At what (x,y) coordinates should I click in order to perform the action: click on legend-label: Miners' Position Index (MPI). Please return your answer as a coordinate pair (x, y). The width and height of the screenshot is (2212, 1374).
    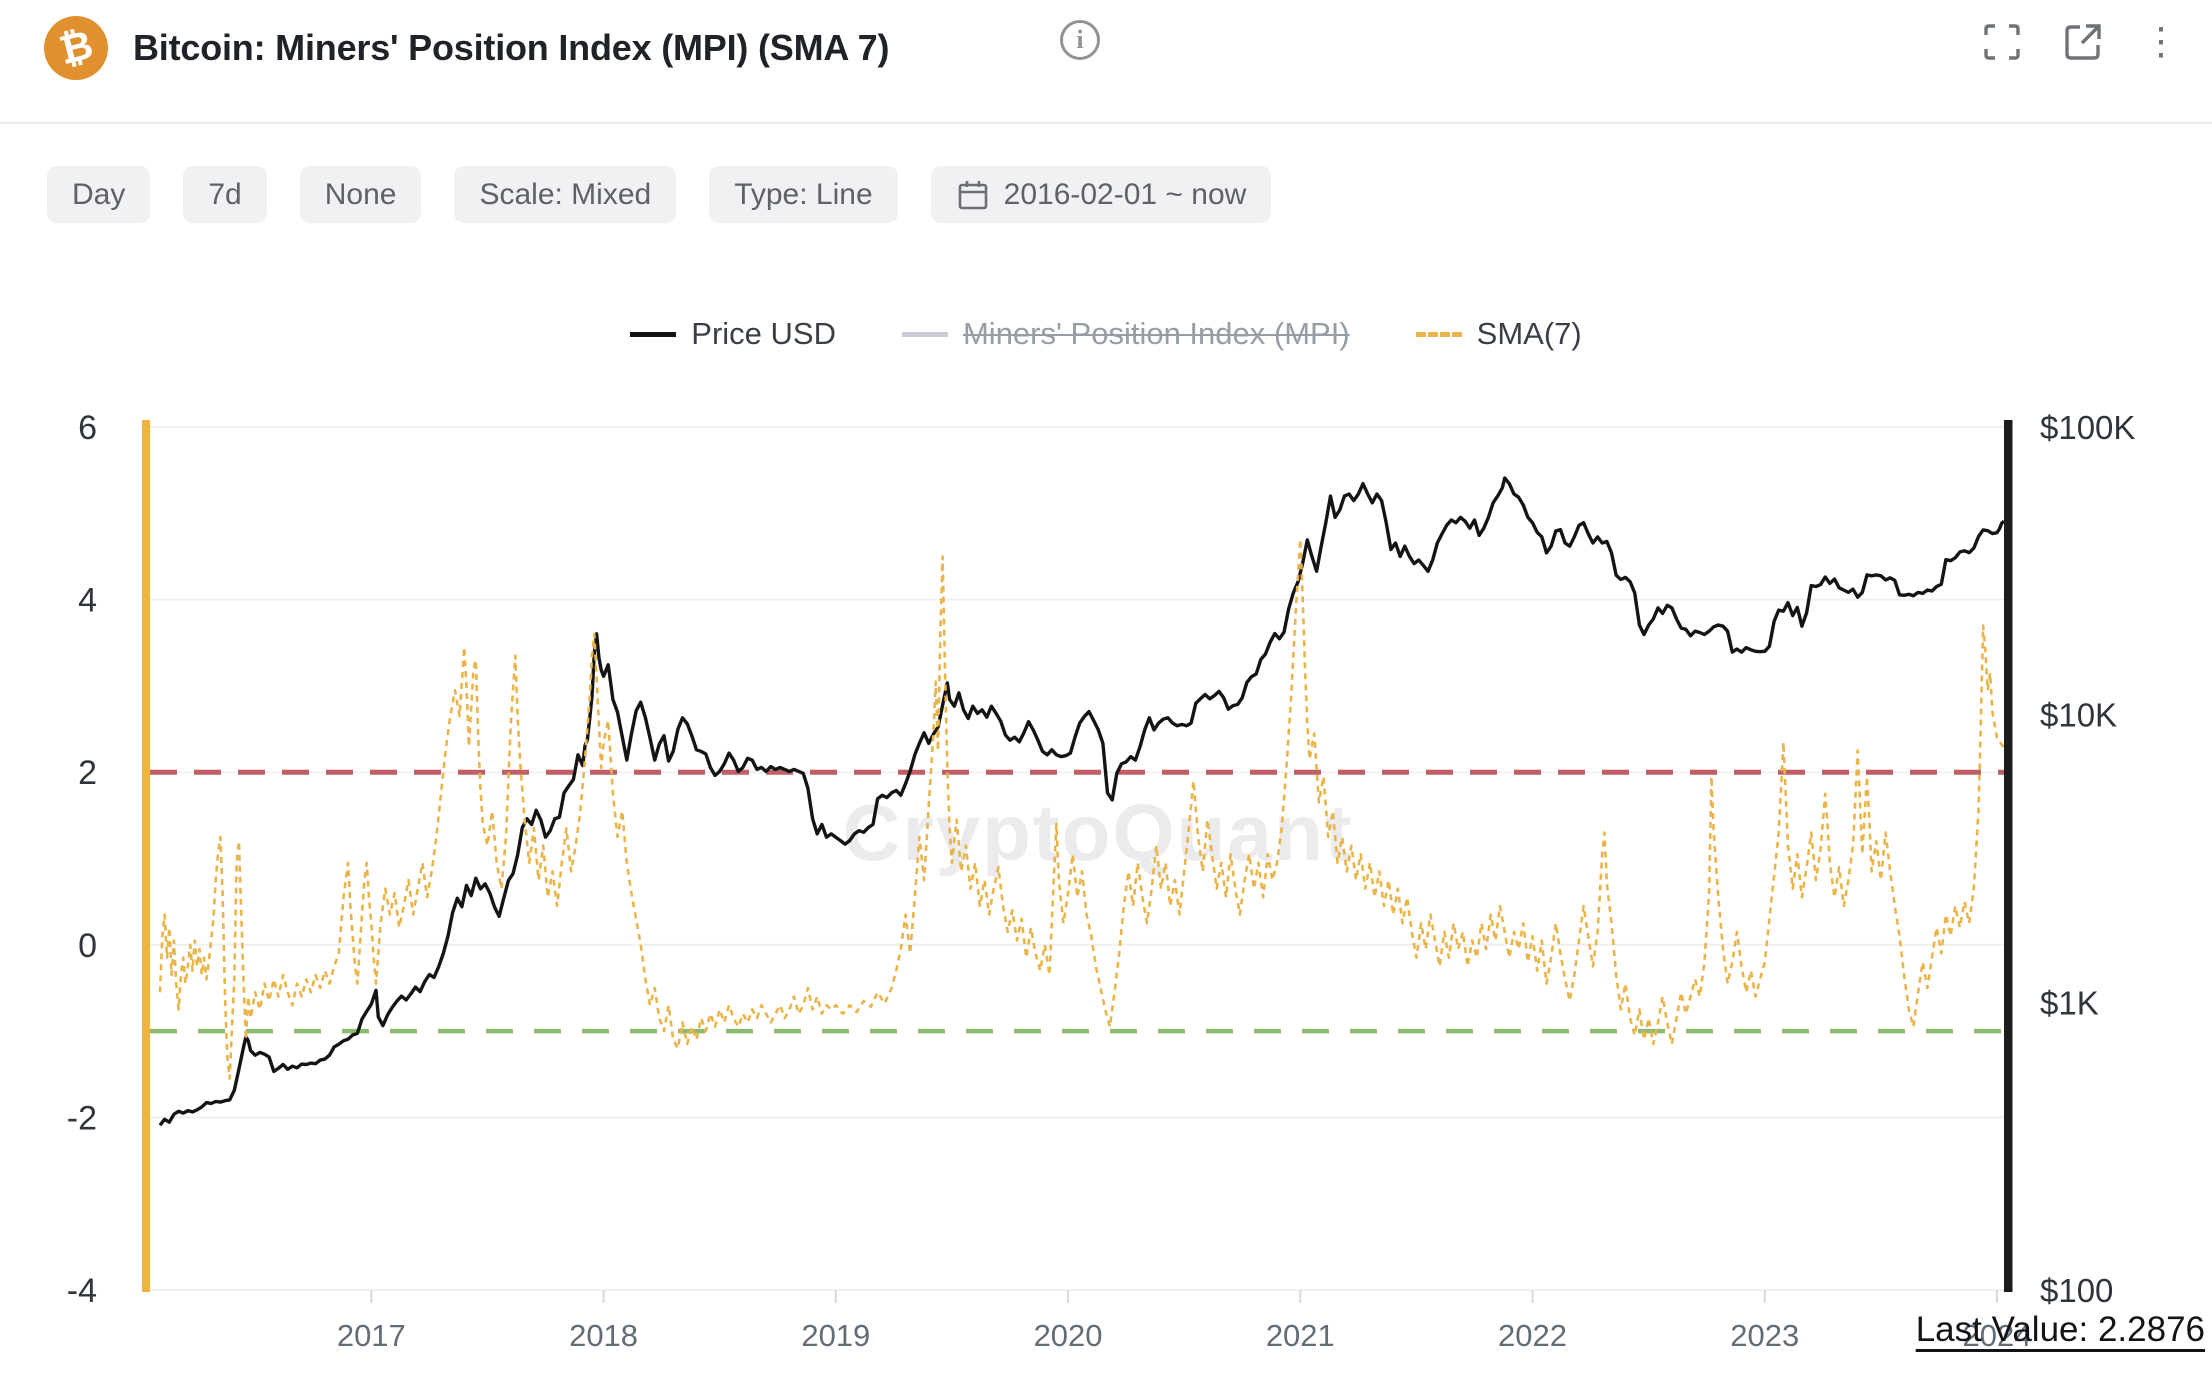
    Looking at the image, I should click on (1156, 333).